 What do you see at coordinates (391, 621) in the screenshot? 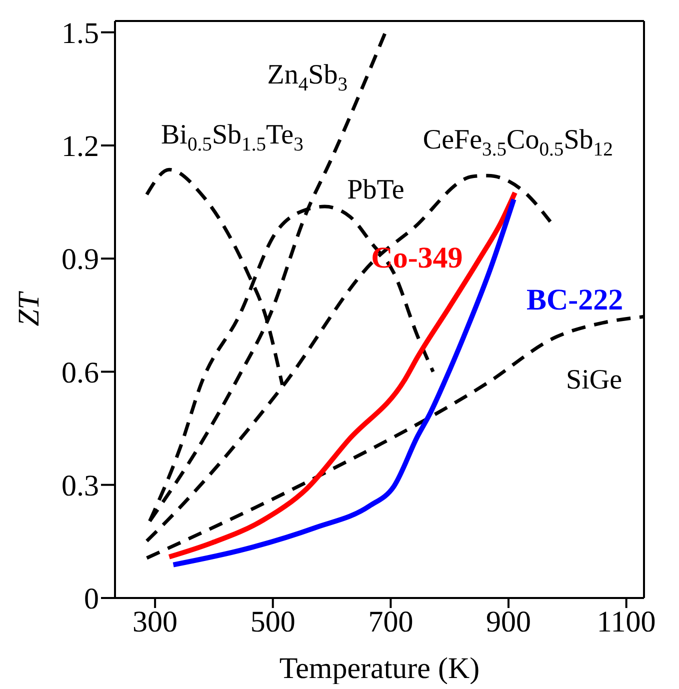
I see `x-tick-label: 700` at bounding box center [391, 621].